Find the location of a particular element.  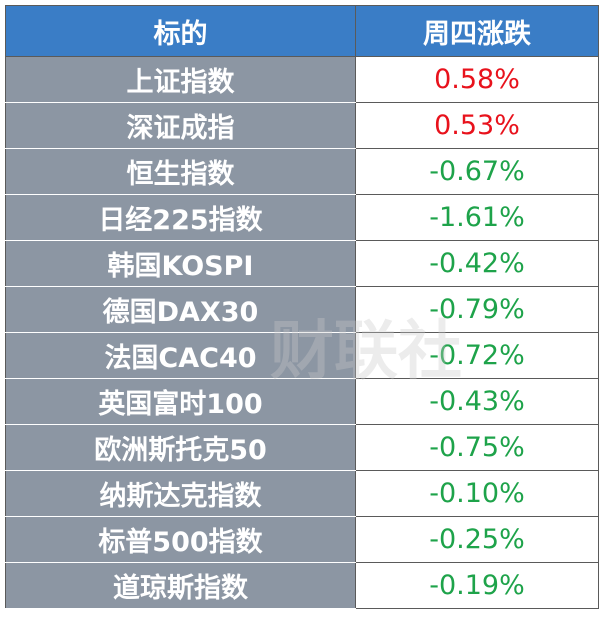

index-change: 0.58% is located at coordinates (477, 79).